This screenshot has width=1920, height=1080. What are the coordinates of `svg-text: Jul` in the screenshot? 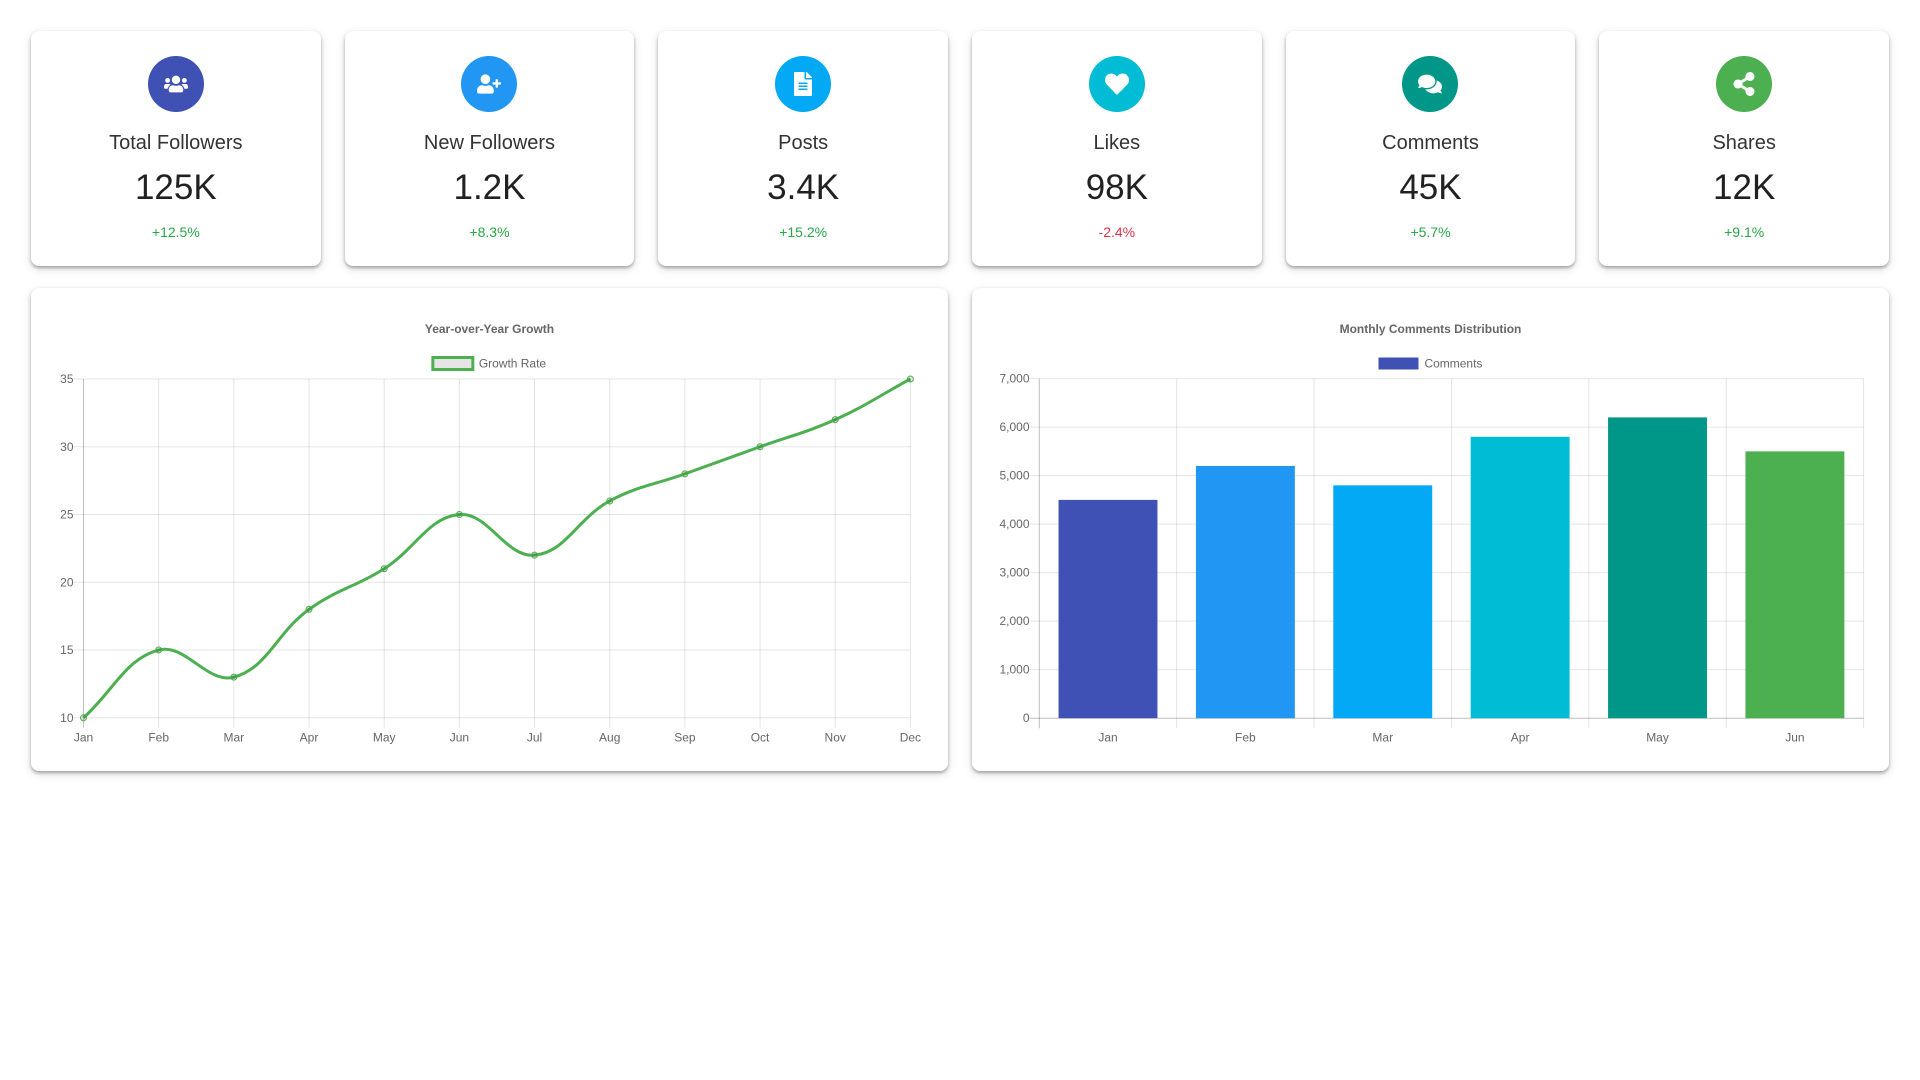 It's located at (534, 738).